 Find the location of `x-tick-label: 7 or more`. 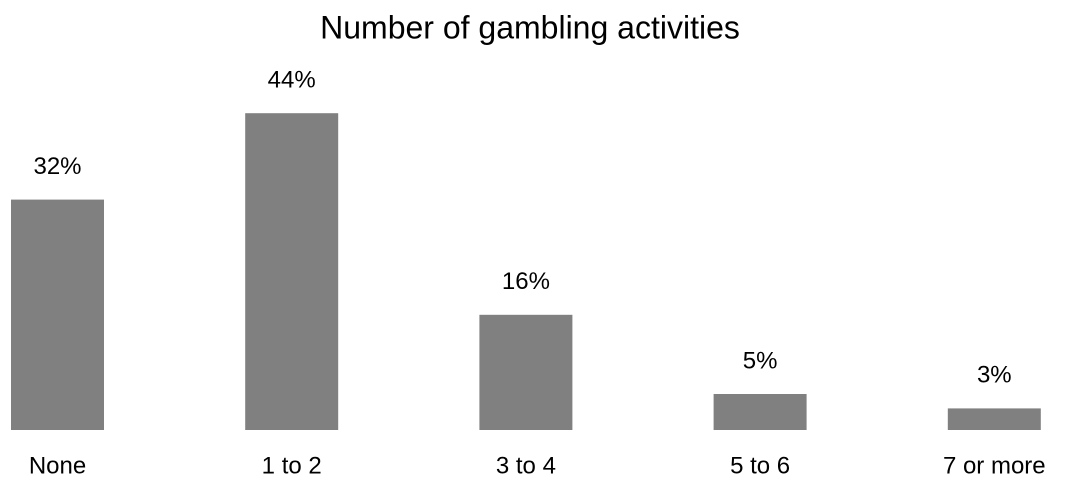

x-tick-label: 7 or more is located at coordinates (994, 465).